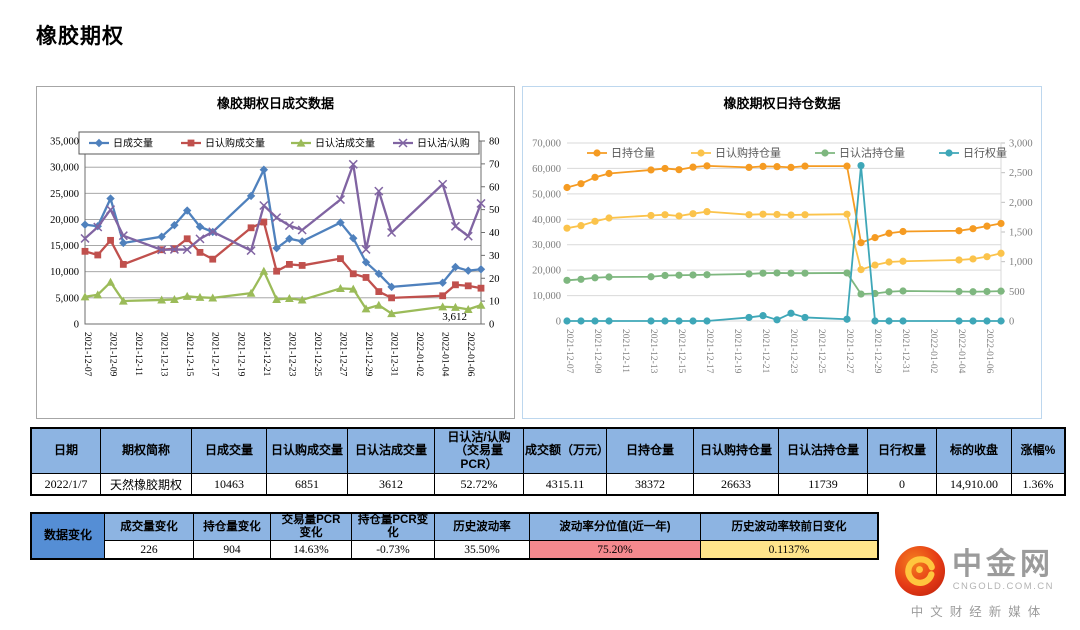 The width and height of the screenshot is (1080, 630). Describe the element at coordinates (546, 271) in the screenshot. I see `y-axis-left-tick: 20,000` at that location.